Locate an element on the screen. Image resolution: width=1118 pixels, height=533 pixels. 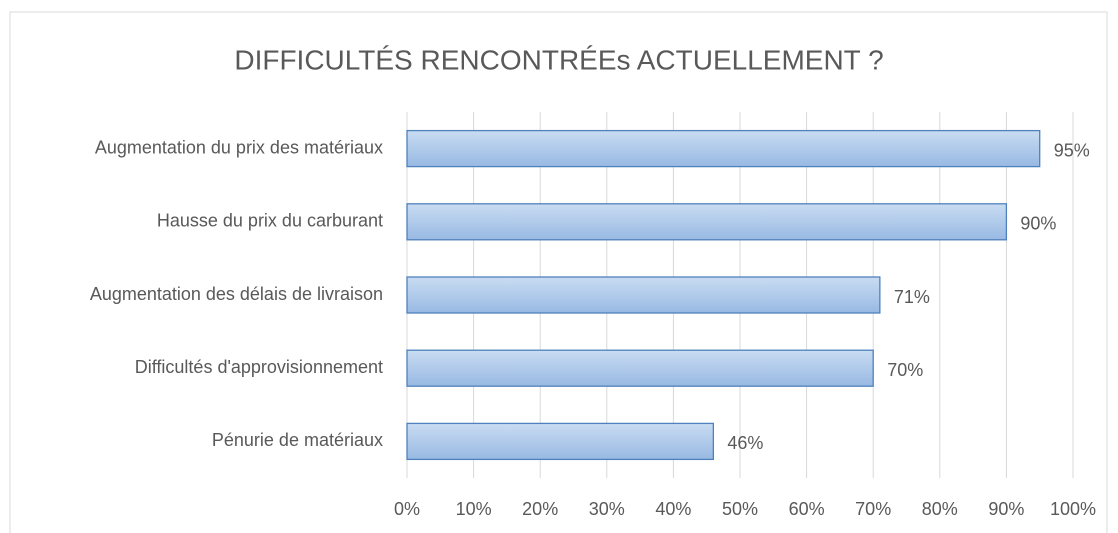
y-tick-label: Augmentation du prix des matériaux is located at coordinates (239, 147).